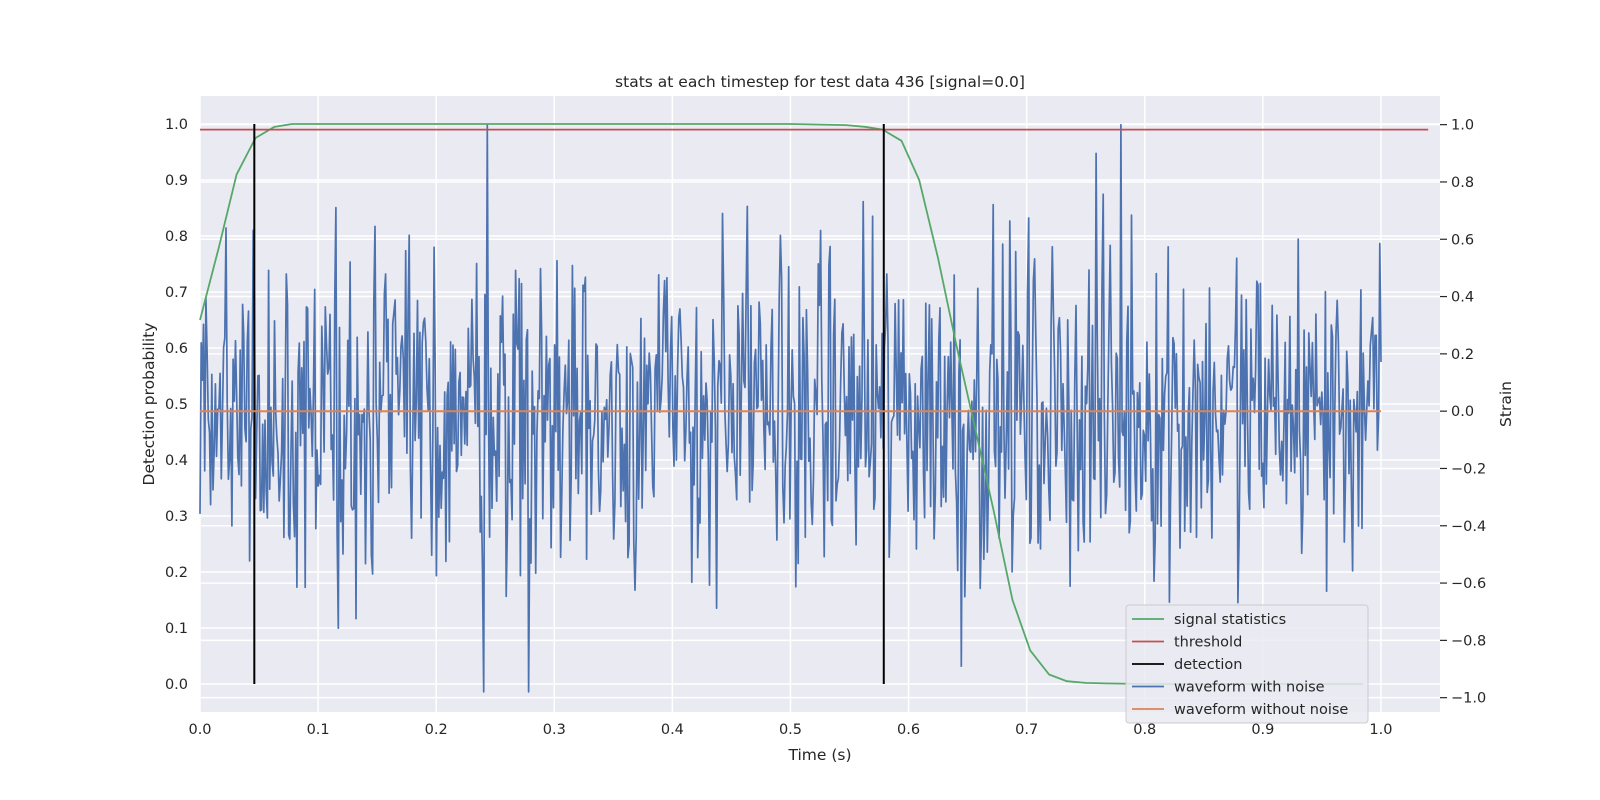 This screenshot has width=1600, height=800. I want to click on y2-tick-labels: −1.0 −0.8 −0.6 −0.4 −0.2 0.0 0.2 0.4 0.6 0.8 1.0, so click(1468, 412).